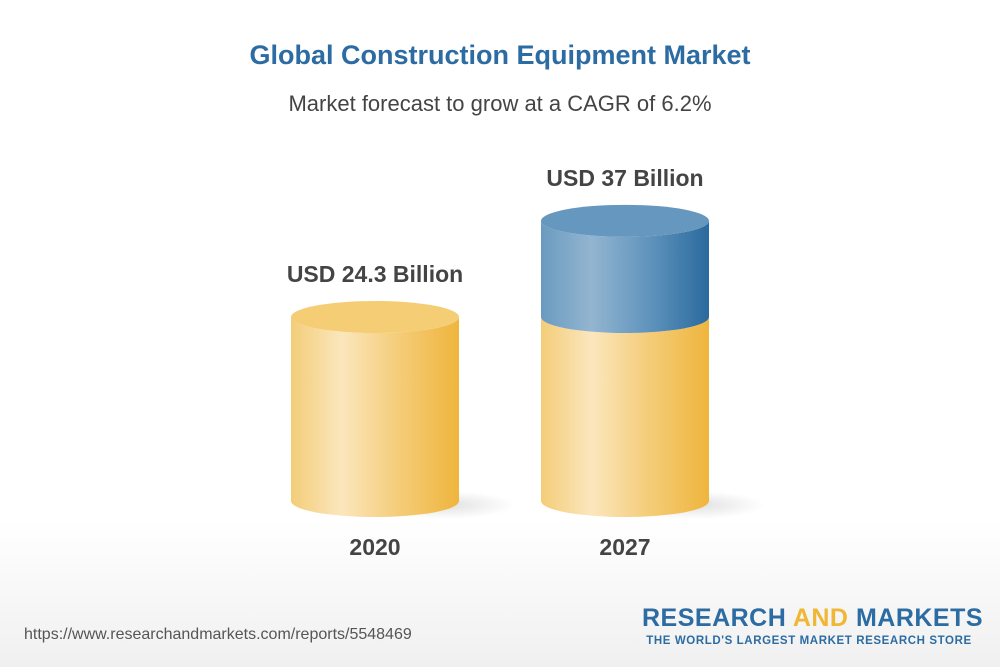 Image resolution: width=1000 pixels, height=667 pixels. Describe the element at coordinates (625, 276) in the screenshot. I see `bar-growth-segment-2027` at that location.